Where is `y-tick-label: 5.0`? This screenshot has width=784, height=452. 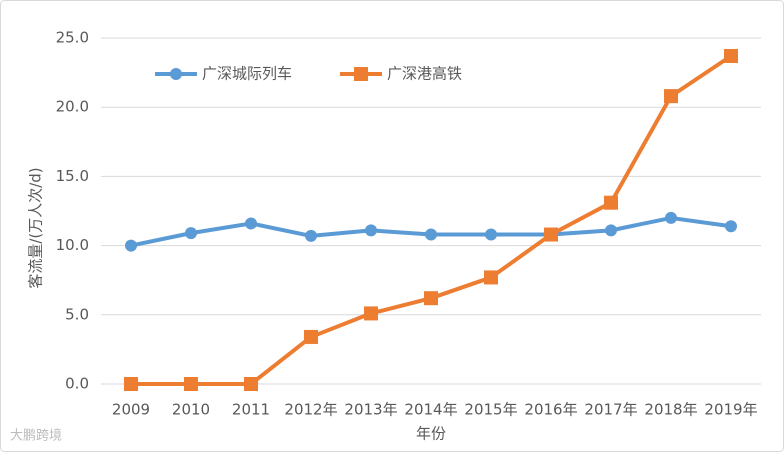 y-tick-label: 5.0 is located at coordinates (77, 314).